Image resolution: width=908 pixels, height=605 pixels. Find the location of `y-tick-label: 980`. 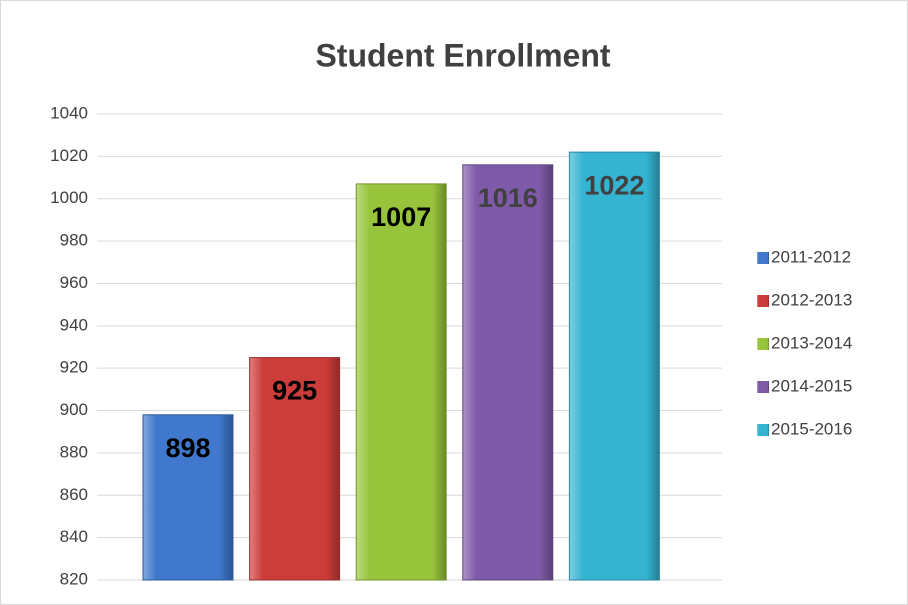

y-tick-label: 980 is located at coordinates (74, 240).